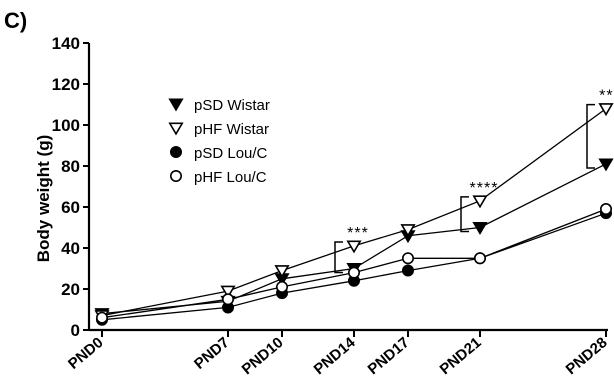  I want to click on legend-label: pHF Wistar, so click(231, 129).